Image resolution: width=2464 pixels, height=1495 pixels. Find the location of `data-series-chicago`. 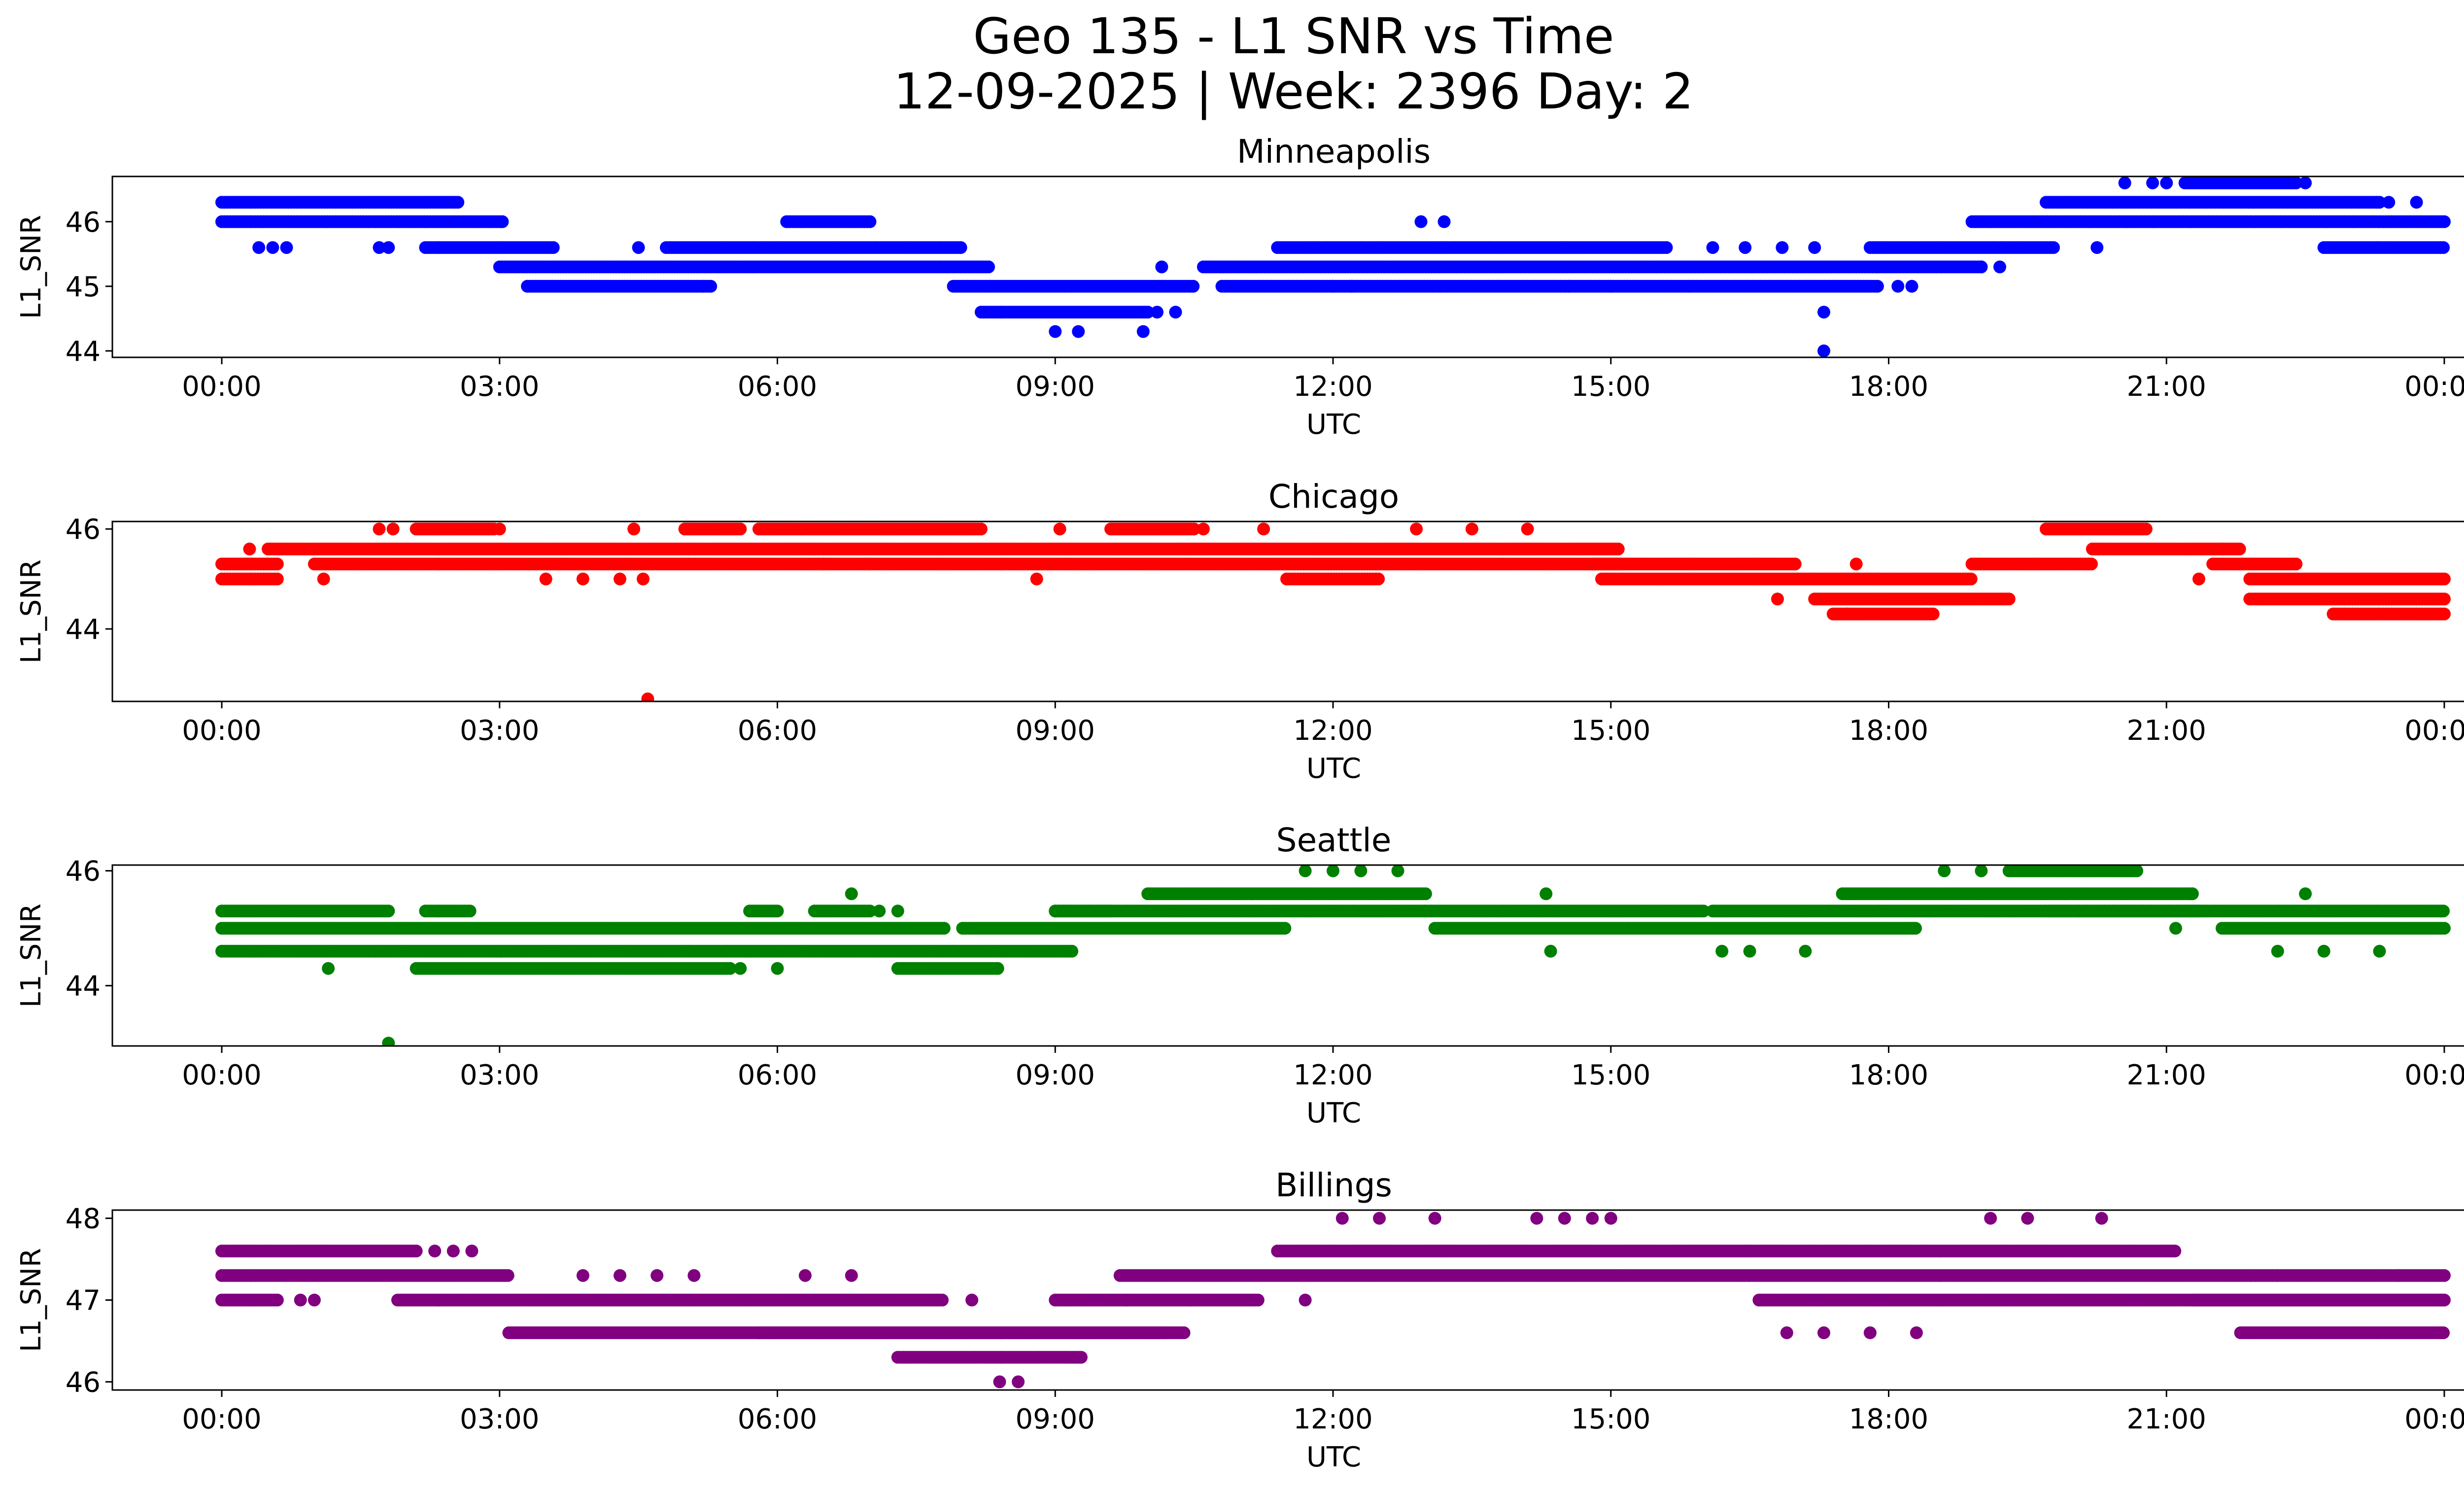

data-series-chicago is located at coordinates (1333, 611).